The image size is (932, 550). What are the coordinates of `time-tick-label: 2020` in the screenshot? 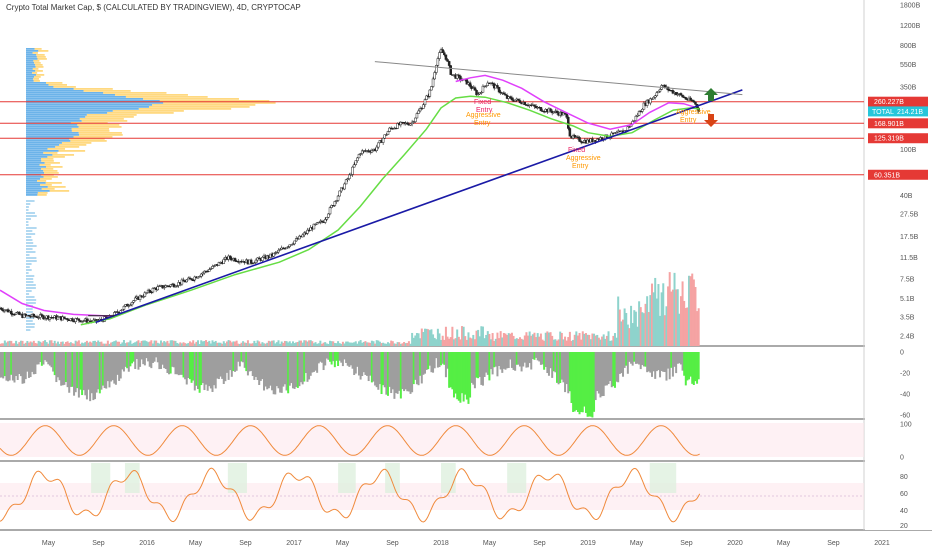 It's located at (735, 543).